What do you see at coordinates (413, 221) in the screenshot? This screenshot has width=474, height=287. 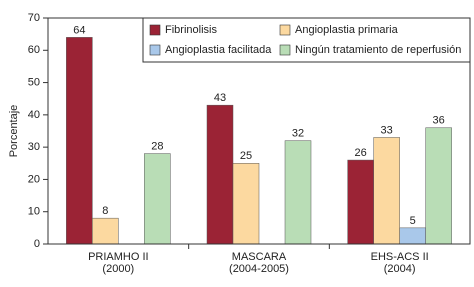 I see `value-label: 5` at bounding box center [413, 221].